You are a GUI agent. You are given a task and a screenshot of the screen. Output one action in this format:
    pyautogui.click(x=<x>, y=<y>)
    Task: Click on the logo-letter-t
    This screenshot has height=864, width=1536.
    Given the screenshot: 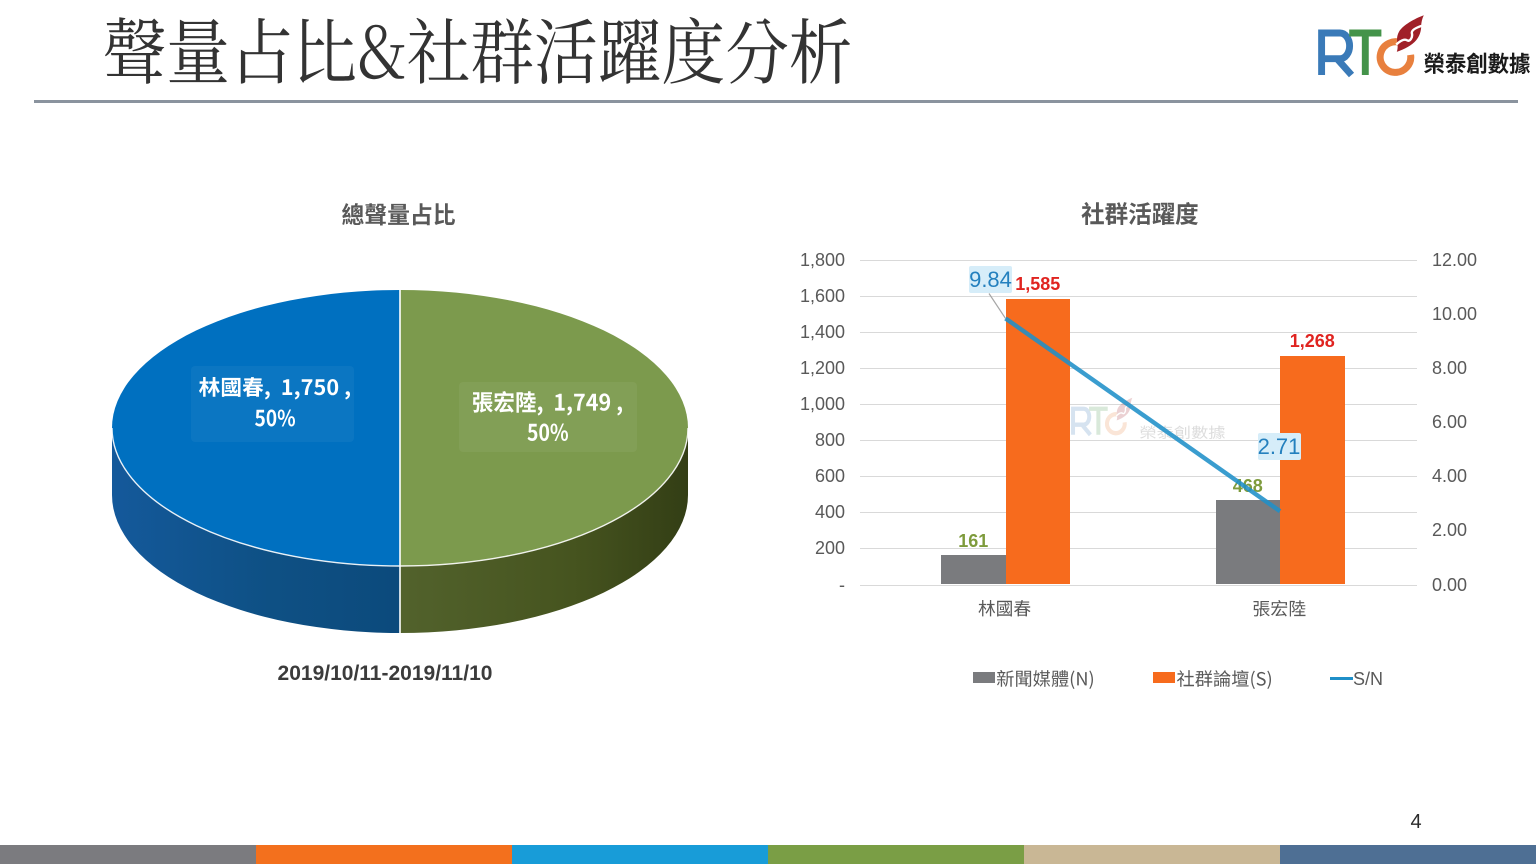 What is the action you would take?
    pyautogui.click(x=1365, y=52)
    